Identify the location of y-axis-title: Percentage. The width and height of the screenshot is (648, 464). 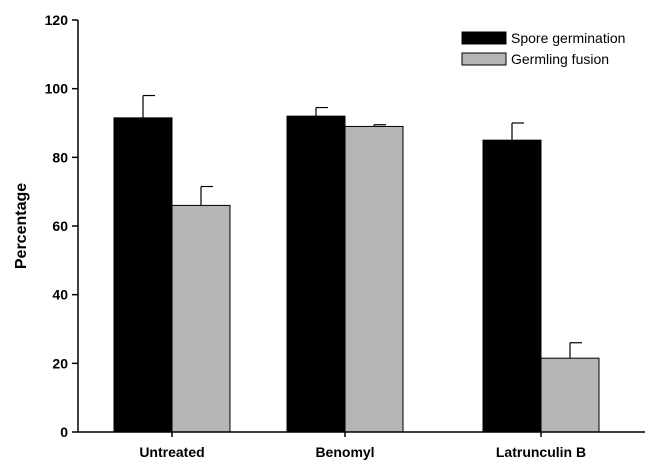
(21, 226).